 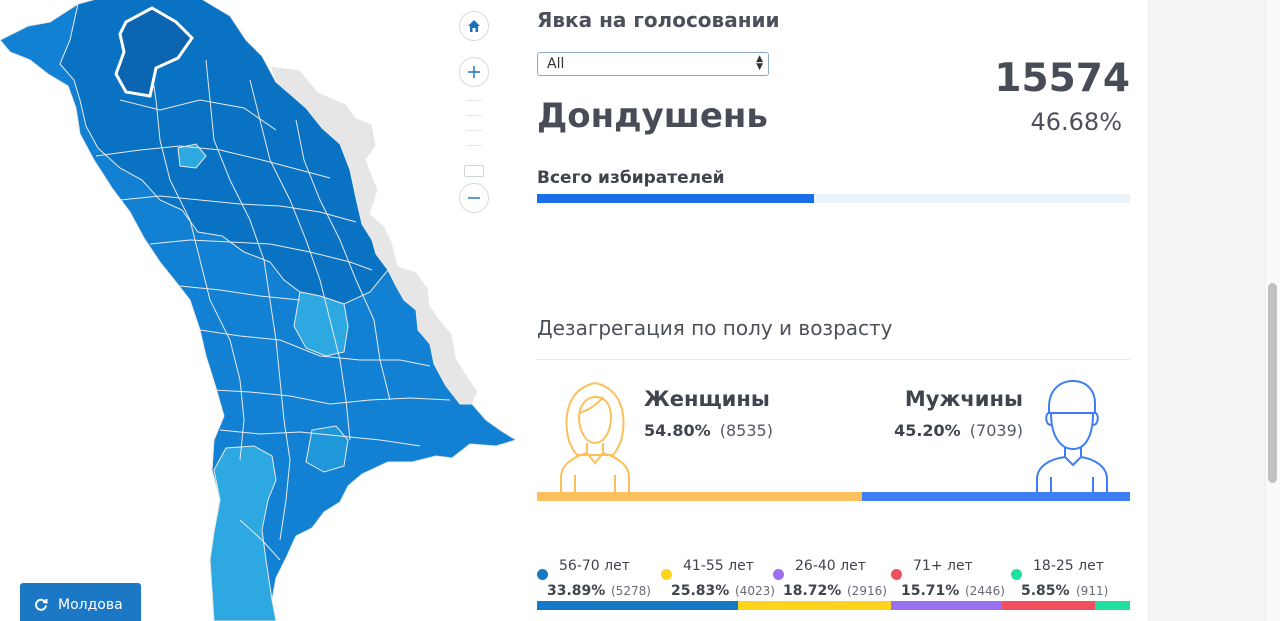 I want to click on age-group-count: (2916), so click(x=867, y=591).